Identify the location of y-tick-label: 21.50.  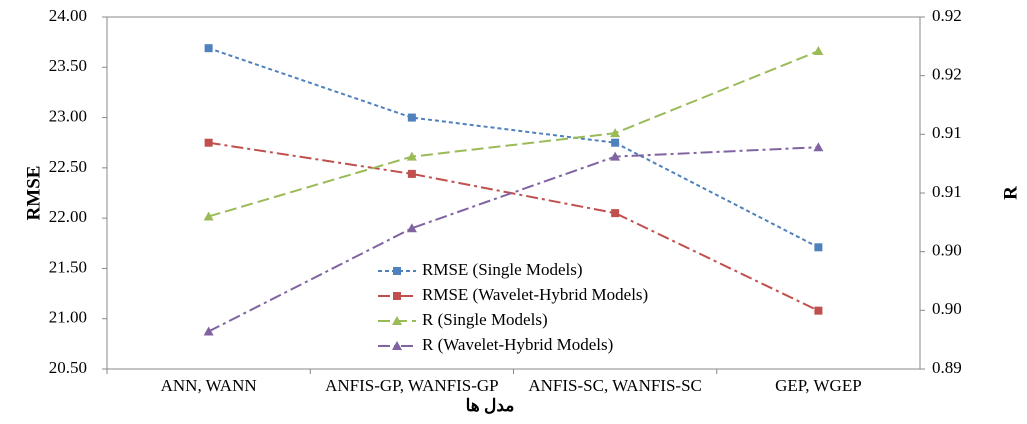
(68, 266).